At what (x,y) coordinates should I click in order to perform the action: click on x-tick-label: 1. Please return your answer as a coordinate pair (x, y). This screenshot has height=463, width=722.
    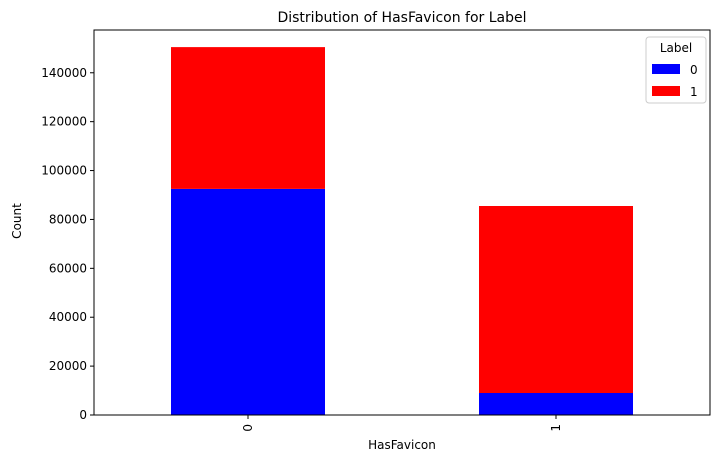
    Looking at the image, I should click on (556, 428).